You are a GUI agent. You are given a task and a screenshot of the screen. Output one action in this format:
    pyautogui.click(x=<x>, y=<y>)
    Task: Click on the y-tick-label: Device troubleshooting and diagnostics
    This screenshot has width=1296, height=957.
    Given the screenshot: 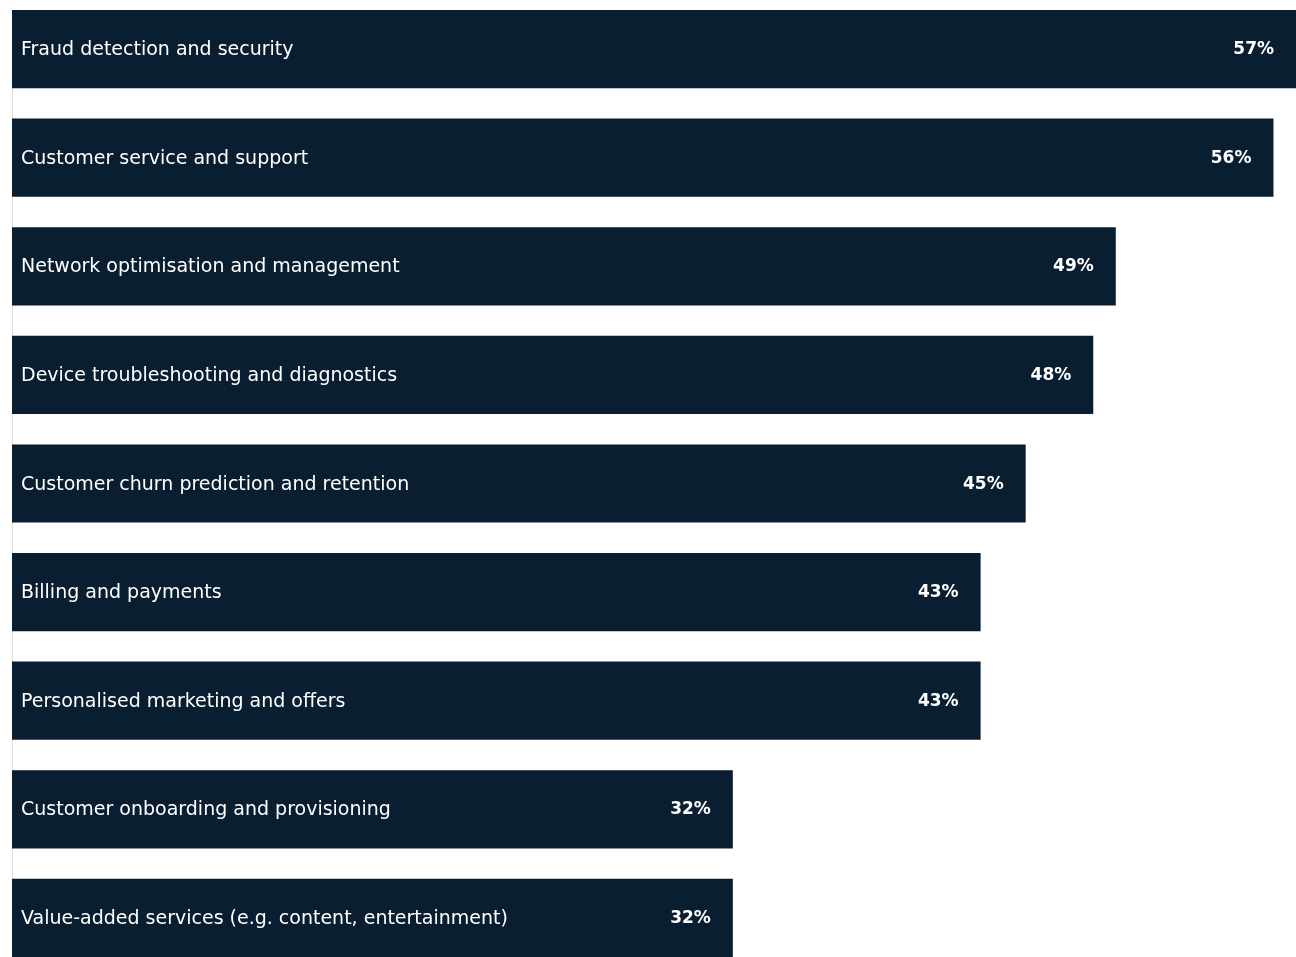 What is the action you would take?
    pyautogui.click(x=209, y=373)
    